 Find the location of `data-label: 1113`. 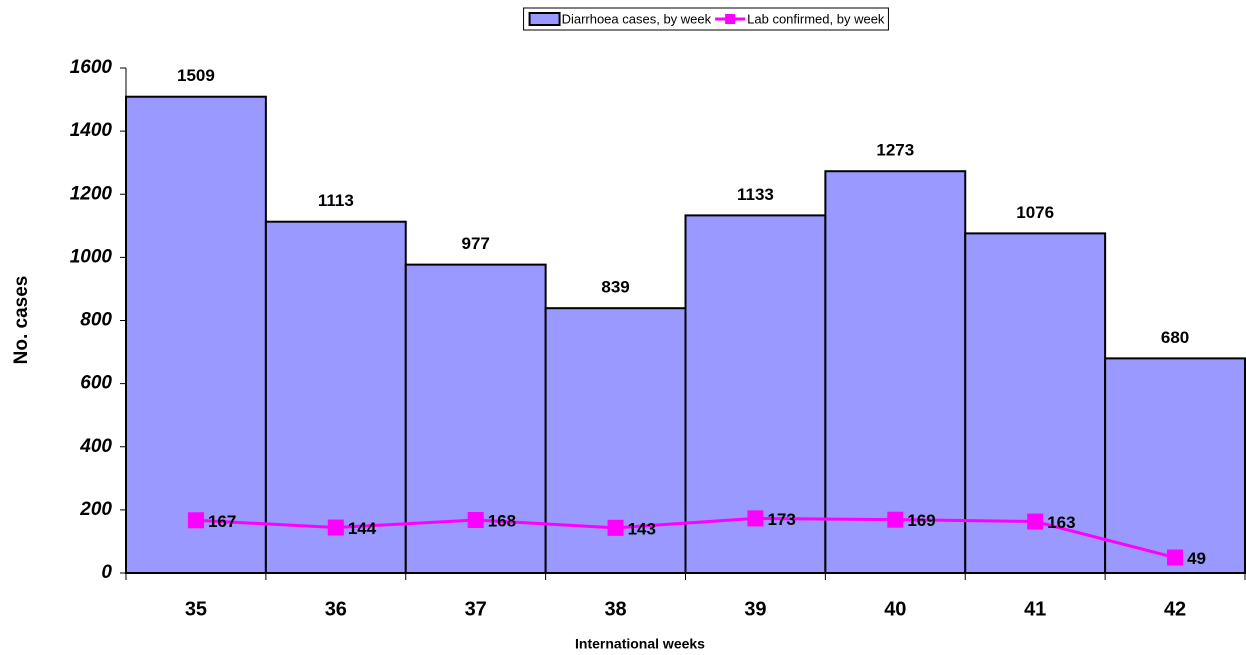

data-label: 1113 is located at coordinates (336, 200).